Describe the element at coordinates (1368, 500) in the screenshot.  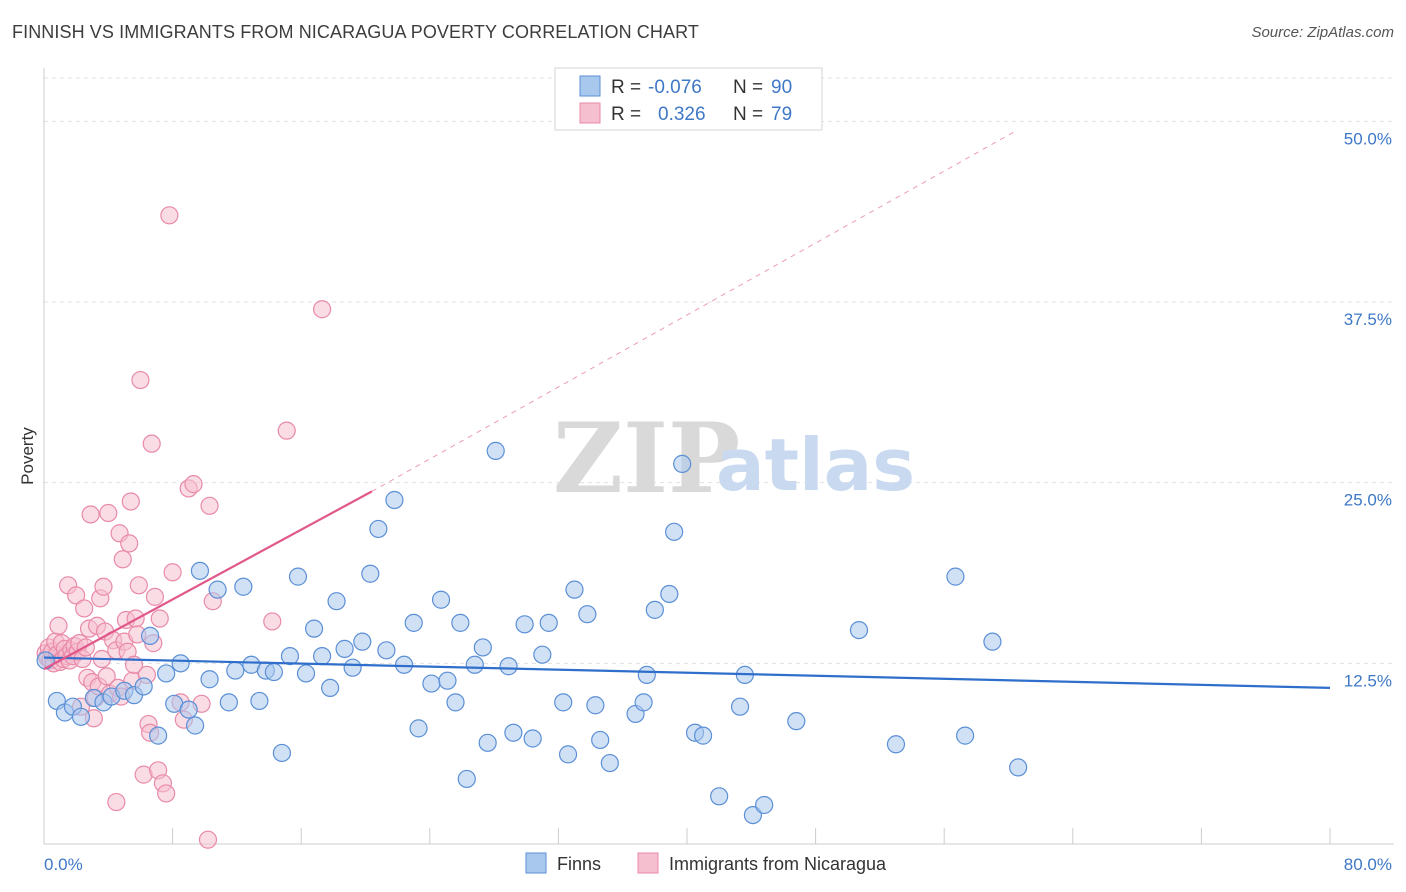
I see `y-tick-label: 25.0%` at that location.